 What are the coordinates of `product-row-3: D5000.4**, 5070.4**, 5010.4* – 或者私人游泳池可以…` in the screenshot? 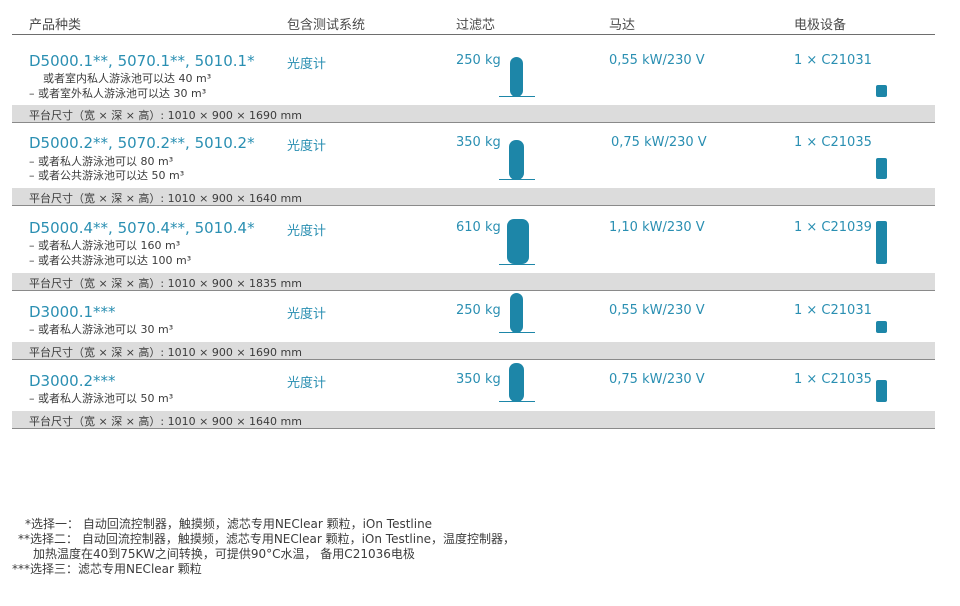 It's located at (473, 248).